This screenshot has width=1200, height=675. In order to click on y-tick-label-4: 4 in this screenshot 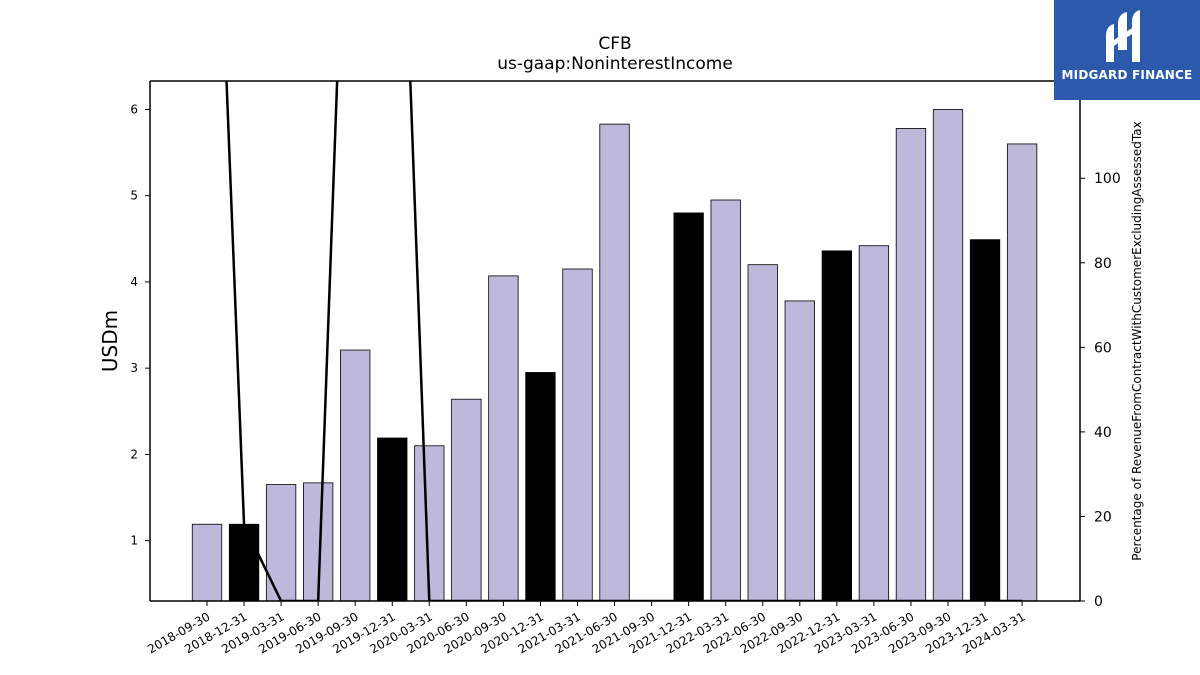, I will do `click(134, 282)`.